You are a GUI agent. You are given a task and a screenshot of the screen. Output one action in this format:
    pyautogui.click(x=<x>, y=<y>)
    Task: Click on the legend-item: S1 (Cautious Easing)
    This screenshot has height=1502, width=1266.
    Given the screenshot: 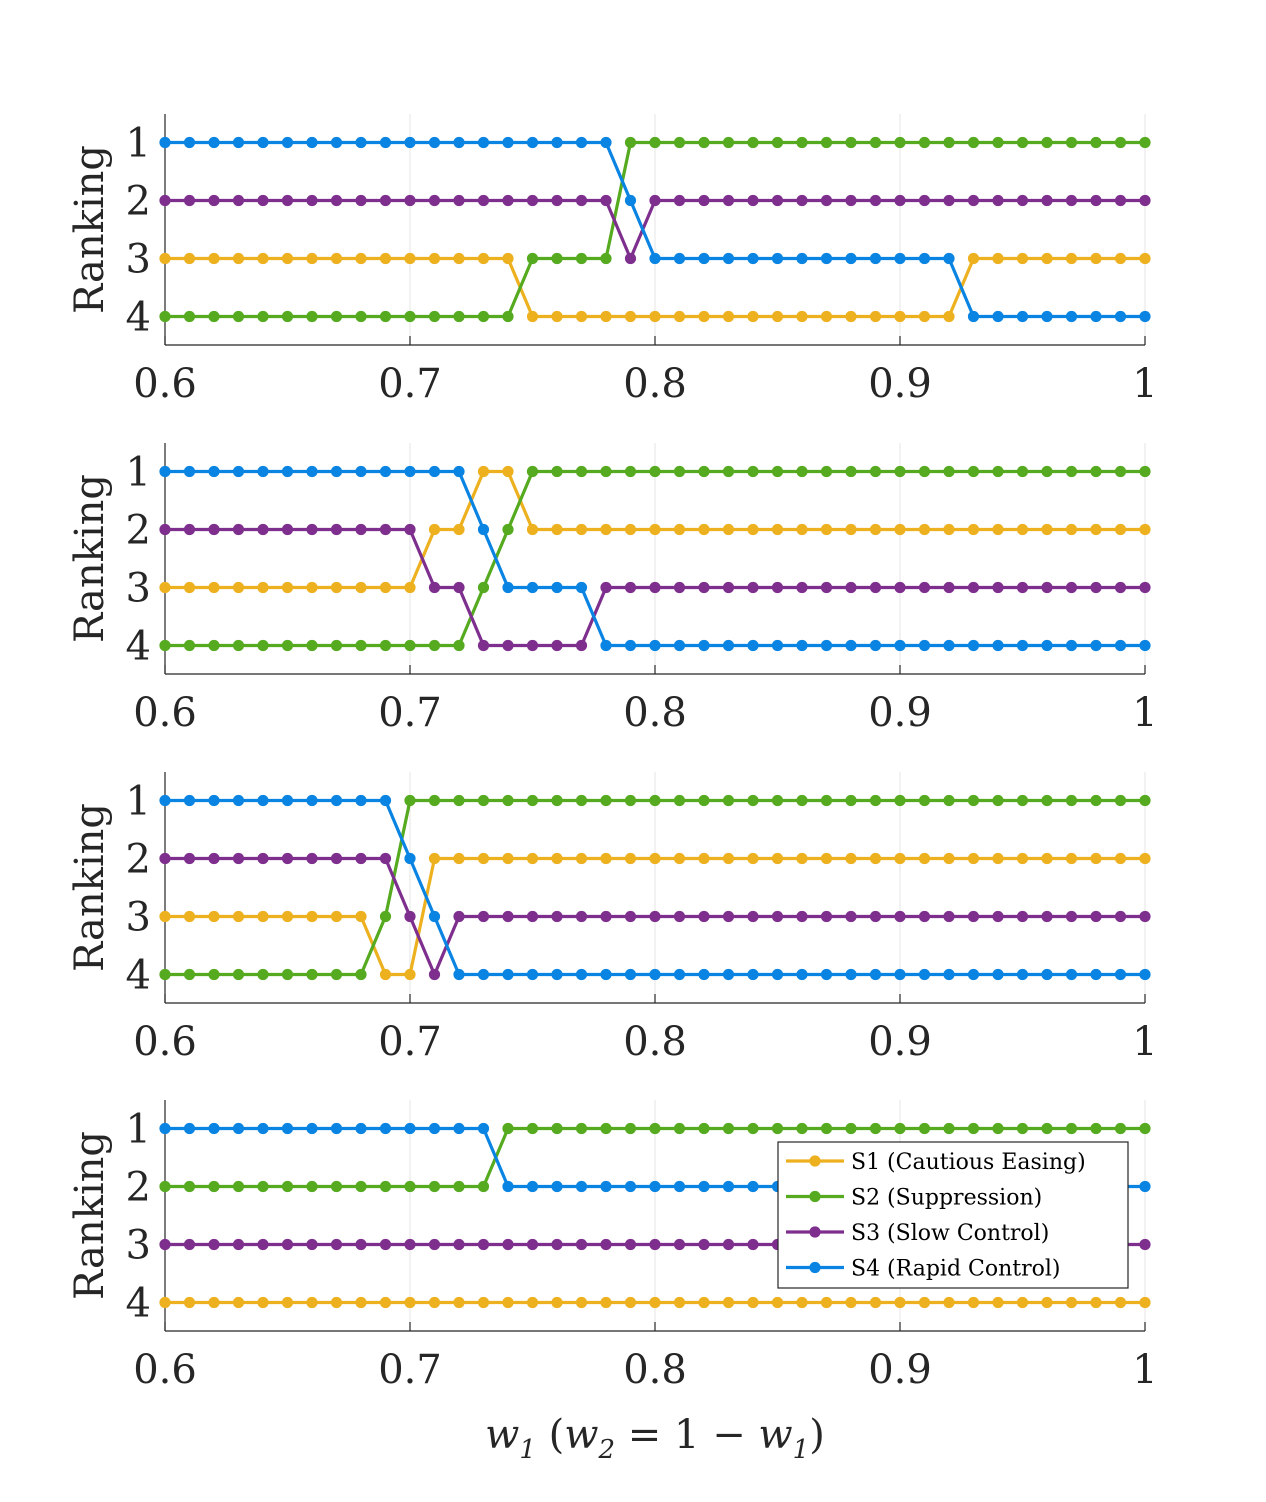 What is the action you would take?
    pyautogui.click(x=936, y=1162)
    